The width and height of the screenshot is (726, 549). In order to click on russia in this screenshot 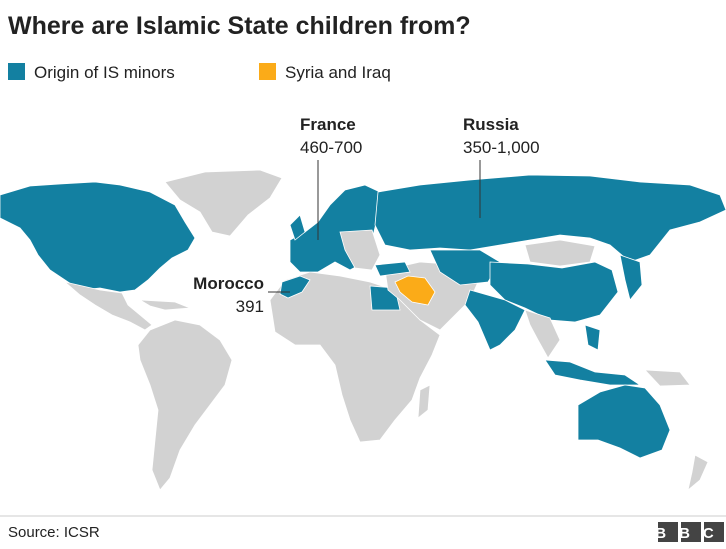, I will do `click(550, 218)`.